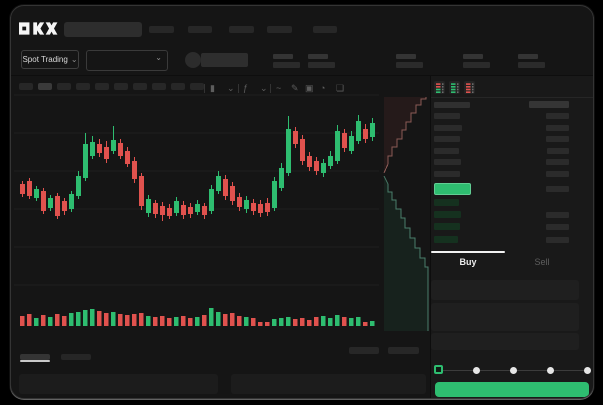 This screenshot has width=603, height=405. I want to click on camera-icon: ▣, so click(309, 88).